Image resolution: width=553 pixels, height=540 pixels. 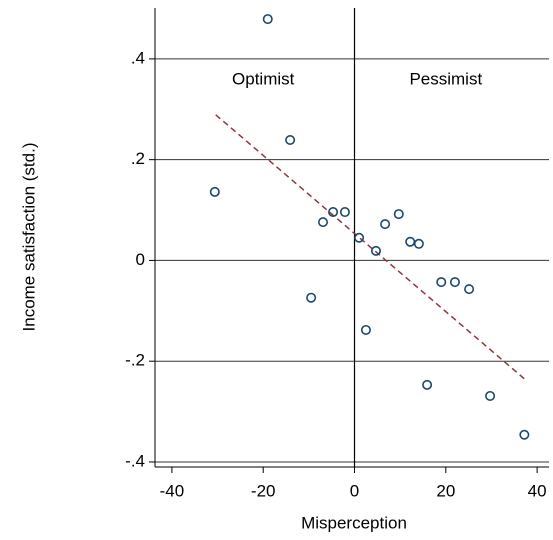 What do you see at coordinates (140, 259) in the screenshot?
I see `y-tick-label: 0` at bounding box center [140, 259].